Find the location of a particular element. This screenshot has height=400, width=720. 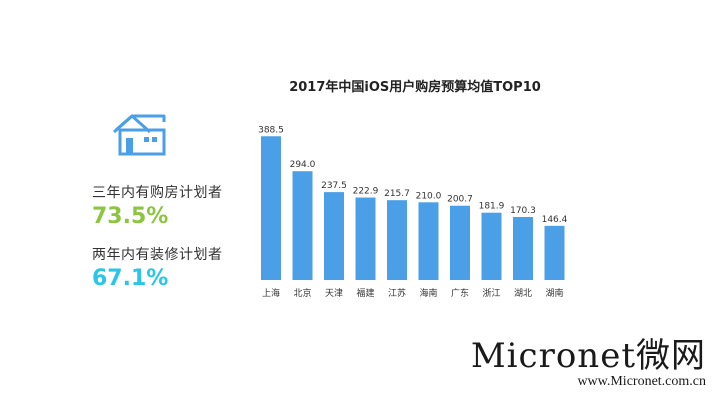

x-tick-label-0: 上海 is located at coordinates (271, 293).